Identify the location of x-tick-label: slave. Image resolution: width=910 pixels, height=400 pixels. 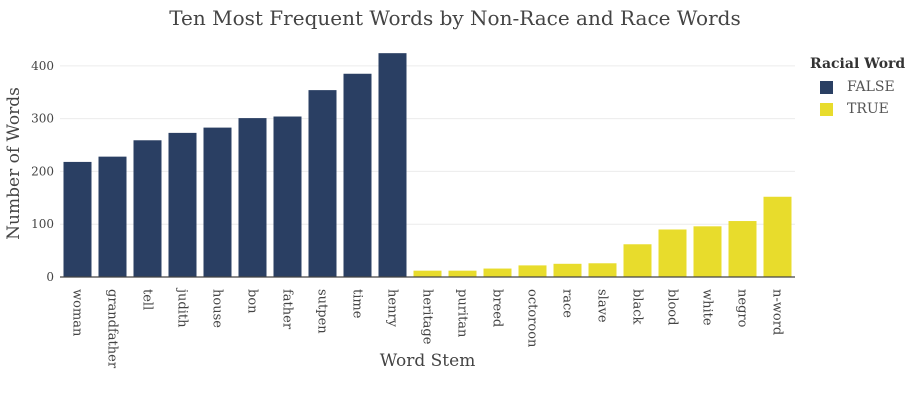
(602, 306).